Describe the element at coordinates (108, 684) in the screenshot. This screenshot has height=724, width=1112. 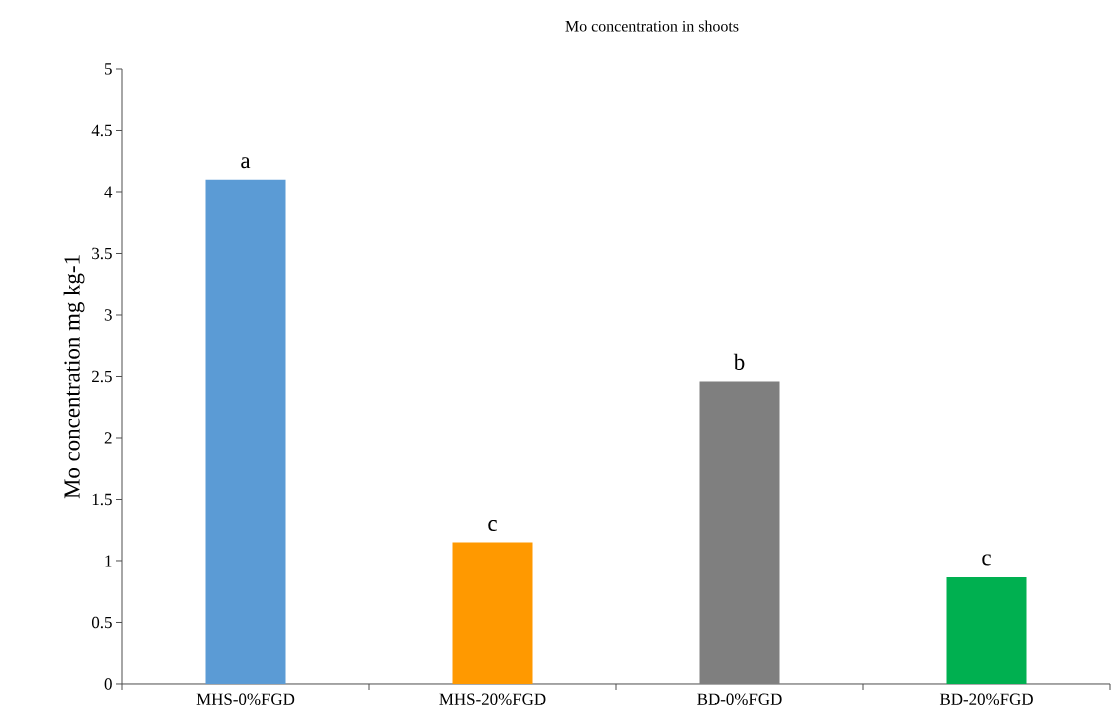
I see `y-tick-label: 0` at that location.